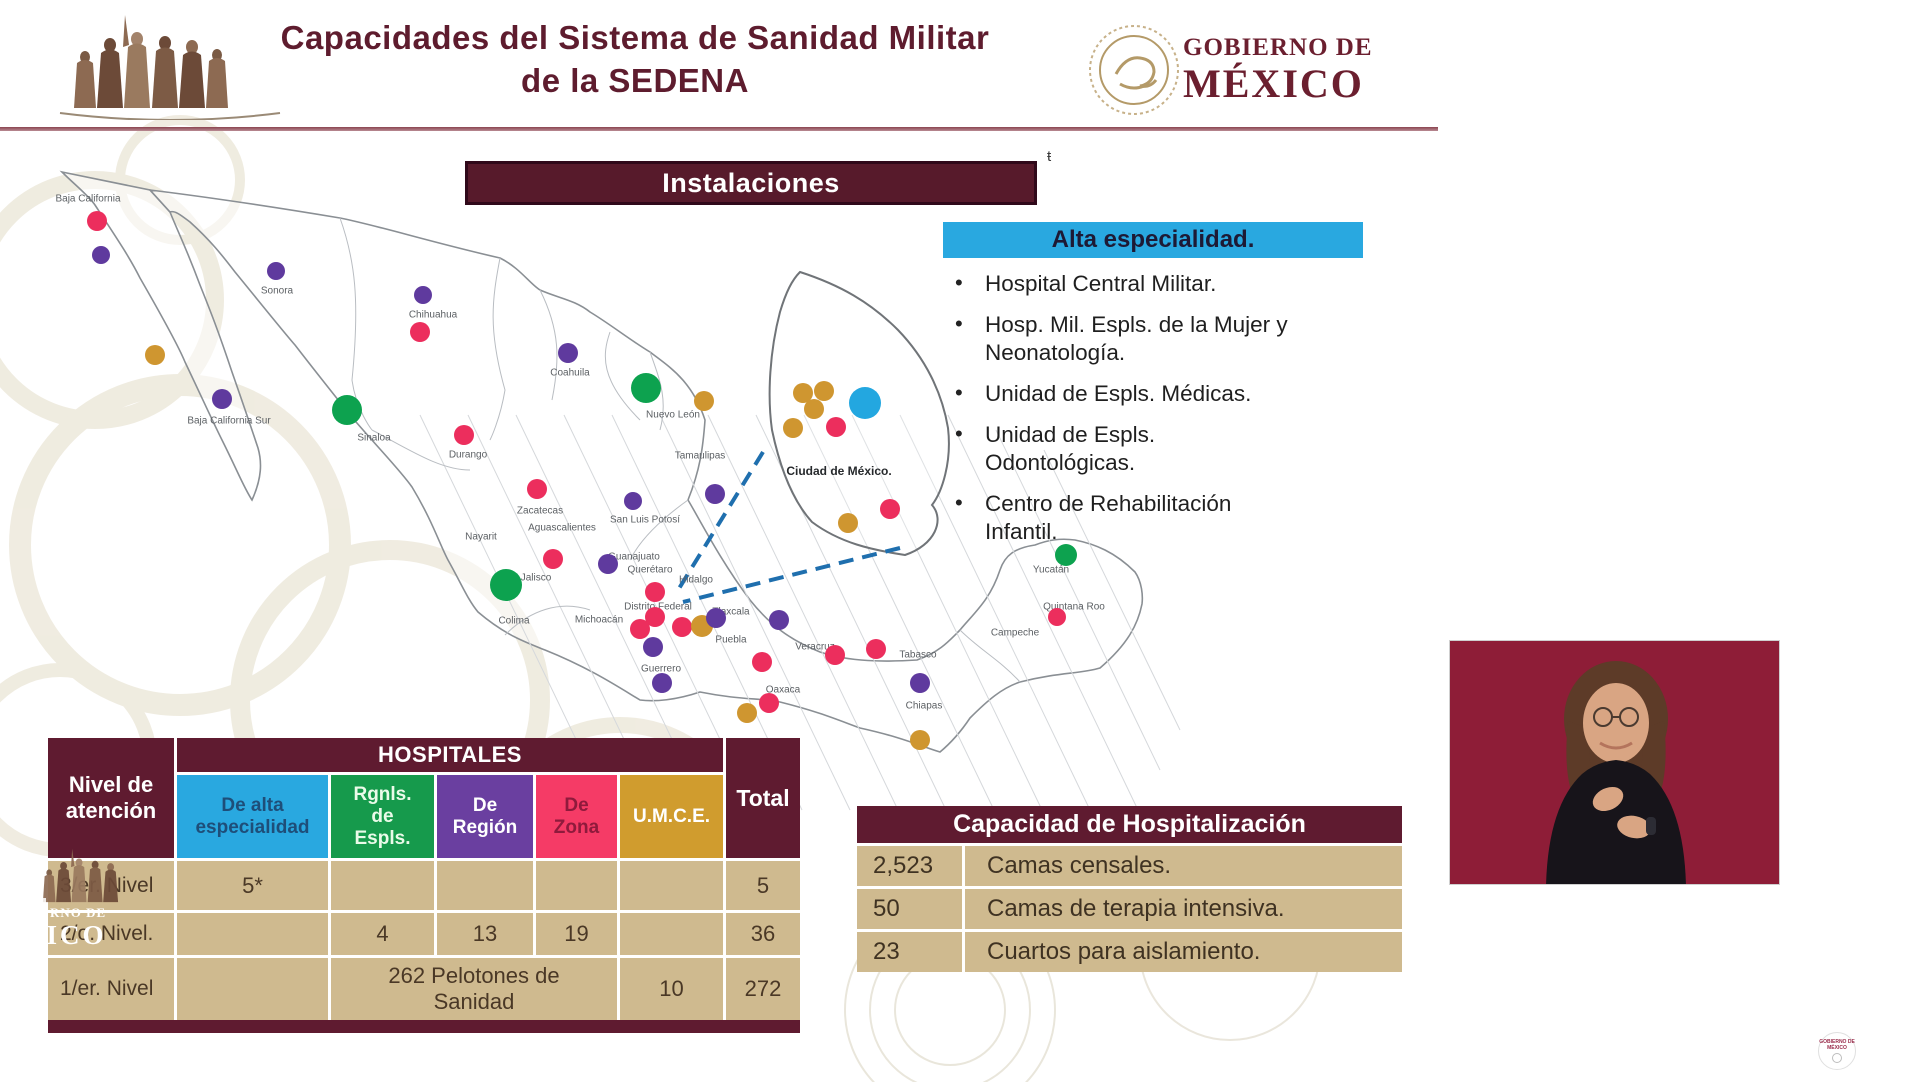  Describe the element at coordinates (763, 989) in the screenshot. I see `total-value-cell: 272` at that location.